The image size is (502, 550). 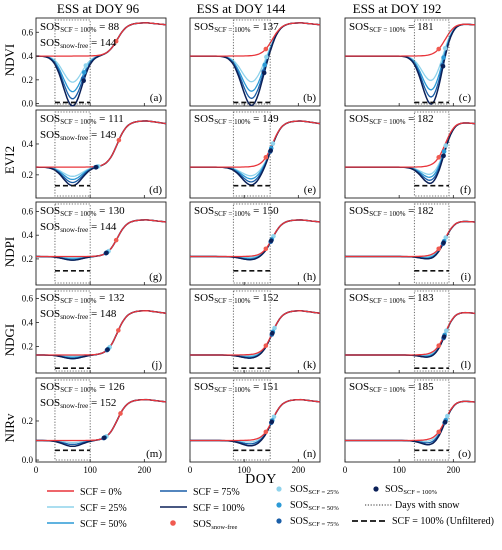 I want to click on sos-marker-dot50, so click(x=265, y=65).